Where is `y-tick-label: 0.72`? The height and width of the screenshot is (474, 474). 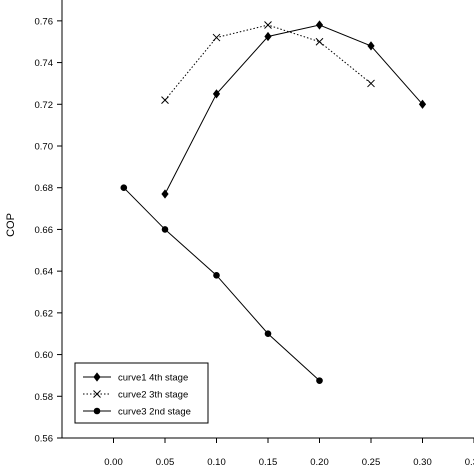
y-tick-label: 0.72 is located at coordinates (44, 105).